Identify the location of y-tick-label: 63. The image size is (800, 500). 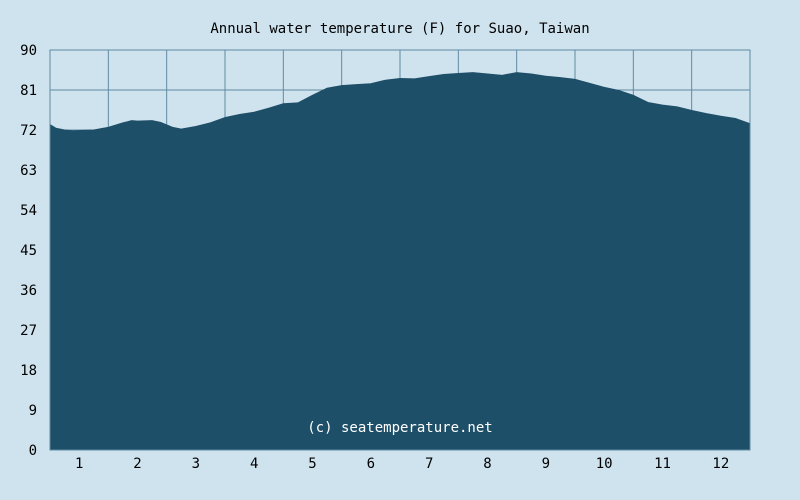
(28, 171).